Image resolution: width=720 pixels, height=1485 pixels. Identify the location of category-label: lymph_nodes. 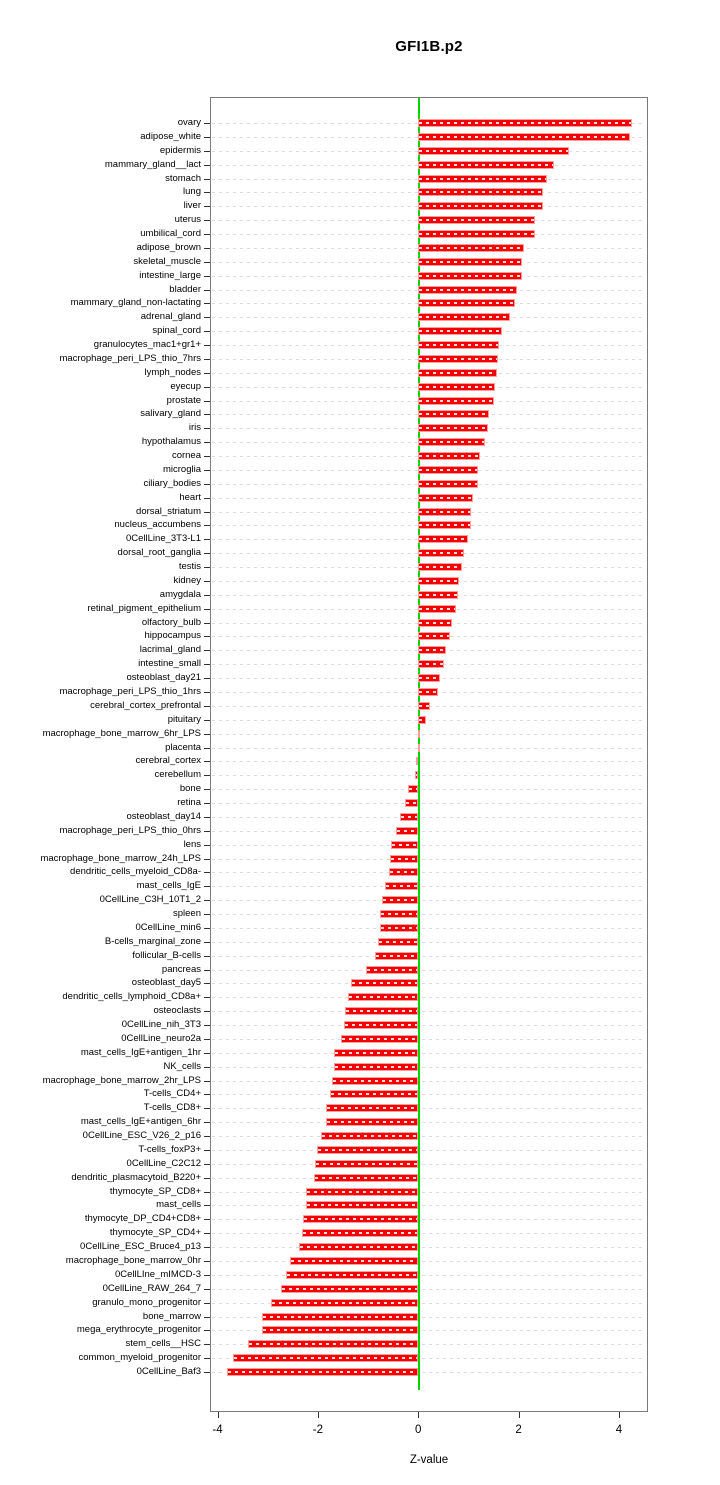
(172, 372).